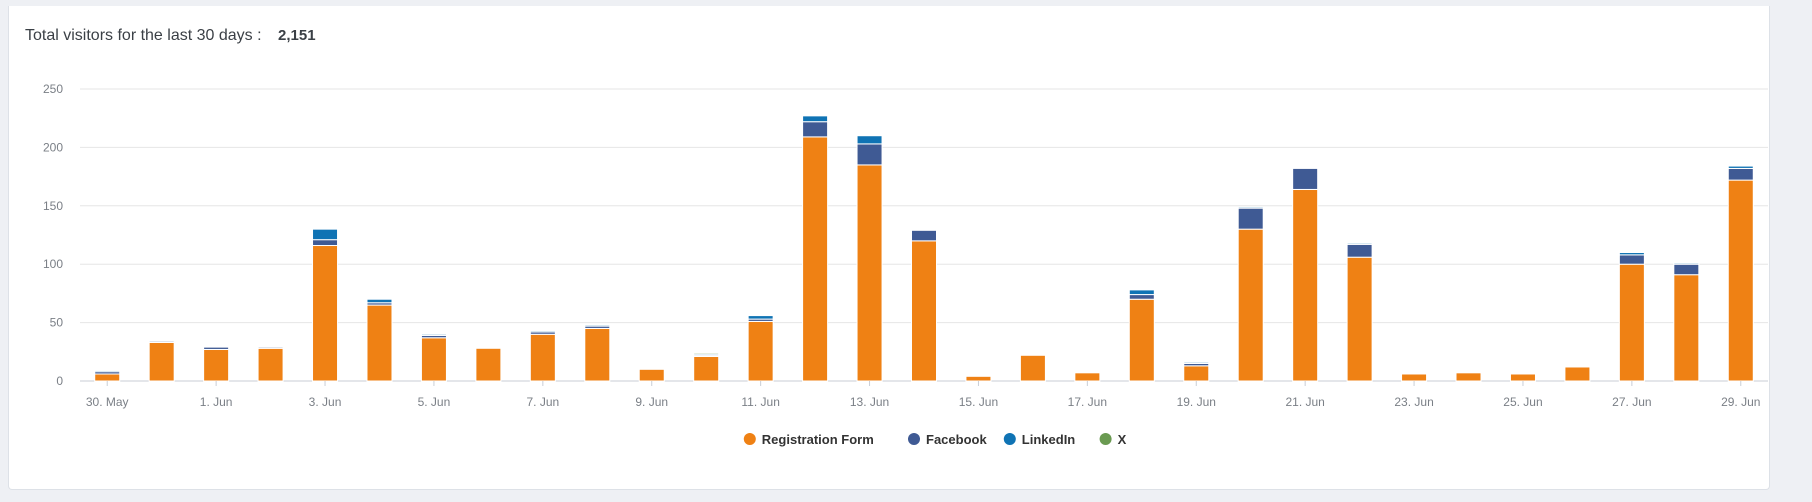  I want to click on x-tick-label: 17. Jun, so click(1087, 402).